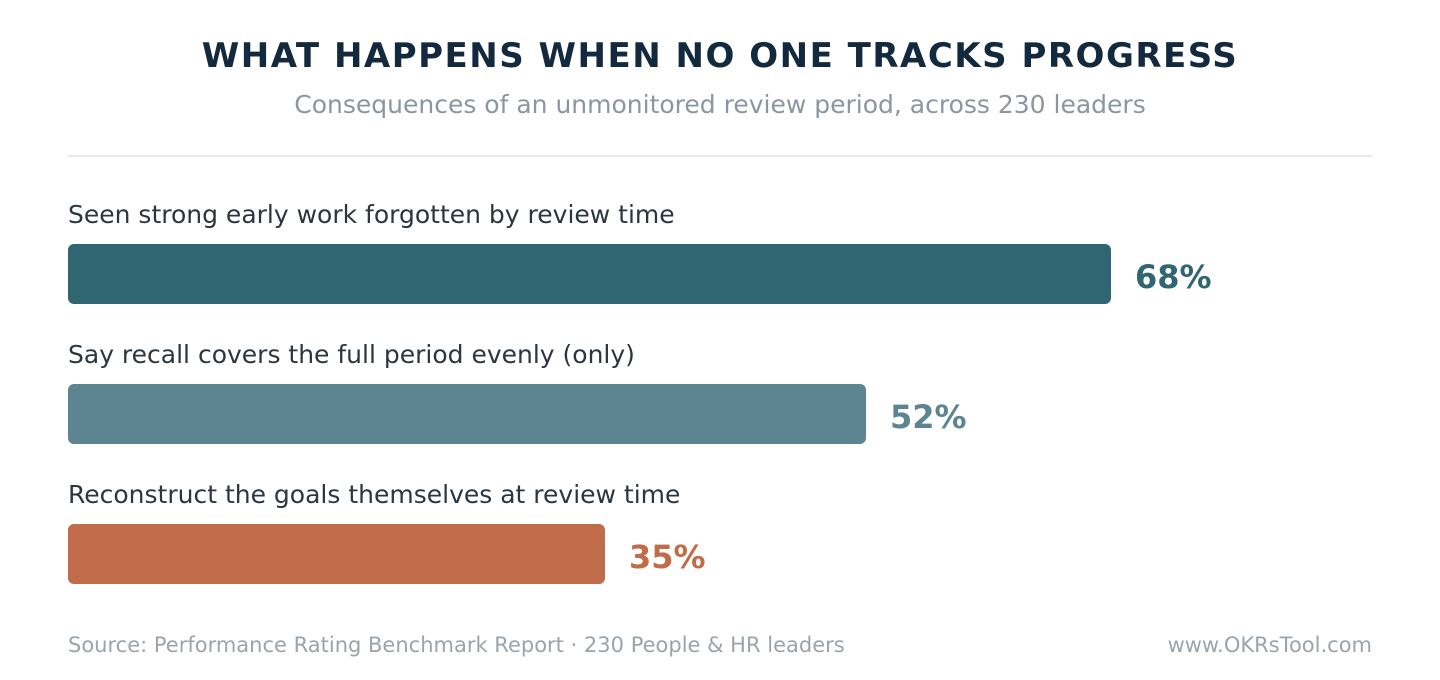  I want to click on header-divider, so click(720, 156).